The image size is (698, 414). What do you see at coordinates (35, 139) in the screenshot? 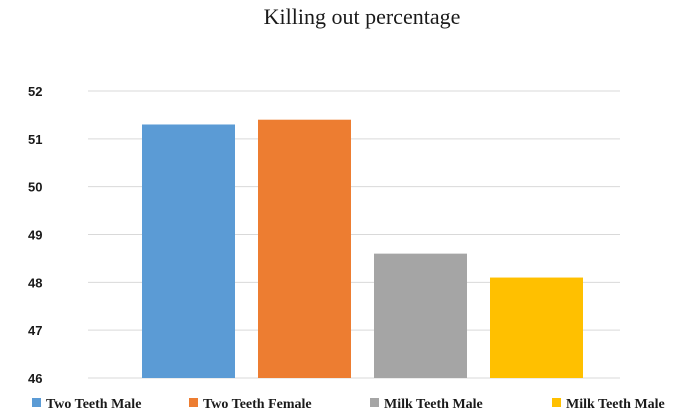
I see `y-tick-label: 51` at bounding box center [35, 139].